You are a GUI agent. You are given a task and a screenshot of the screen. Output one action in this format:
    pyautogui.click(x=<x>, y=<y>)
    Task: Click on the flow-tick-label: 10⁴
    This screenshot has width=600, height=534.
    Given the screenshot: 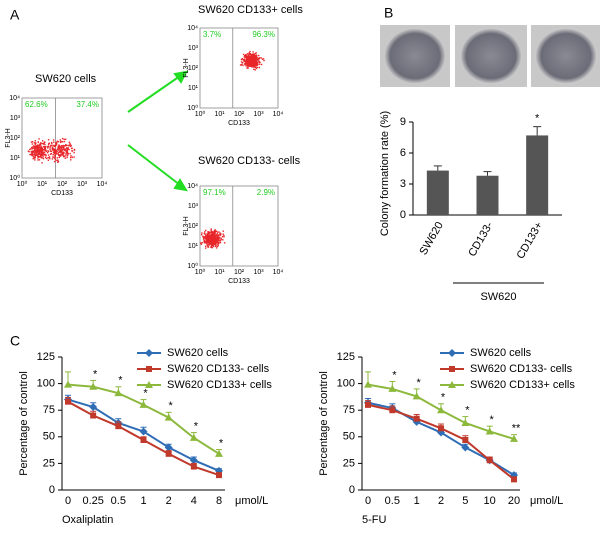 What is the action you would take?
    pyautogui.click(x=278, y=114)
    